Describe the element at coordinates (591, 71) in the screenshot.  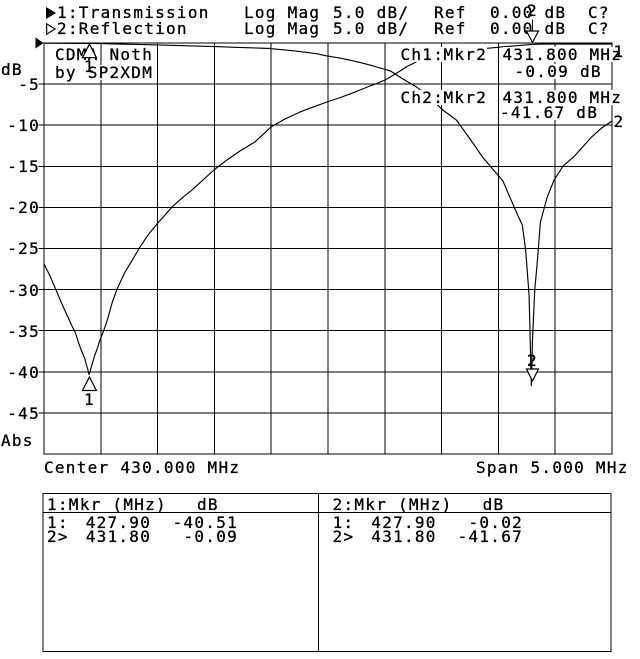
I see `ch1-readout-value-unit: dB` at that location.